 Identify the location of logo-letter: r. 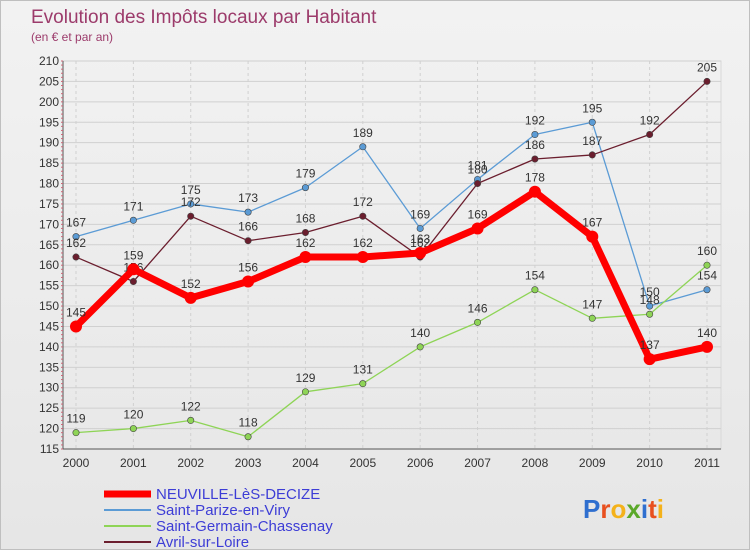
(605, 509).